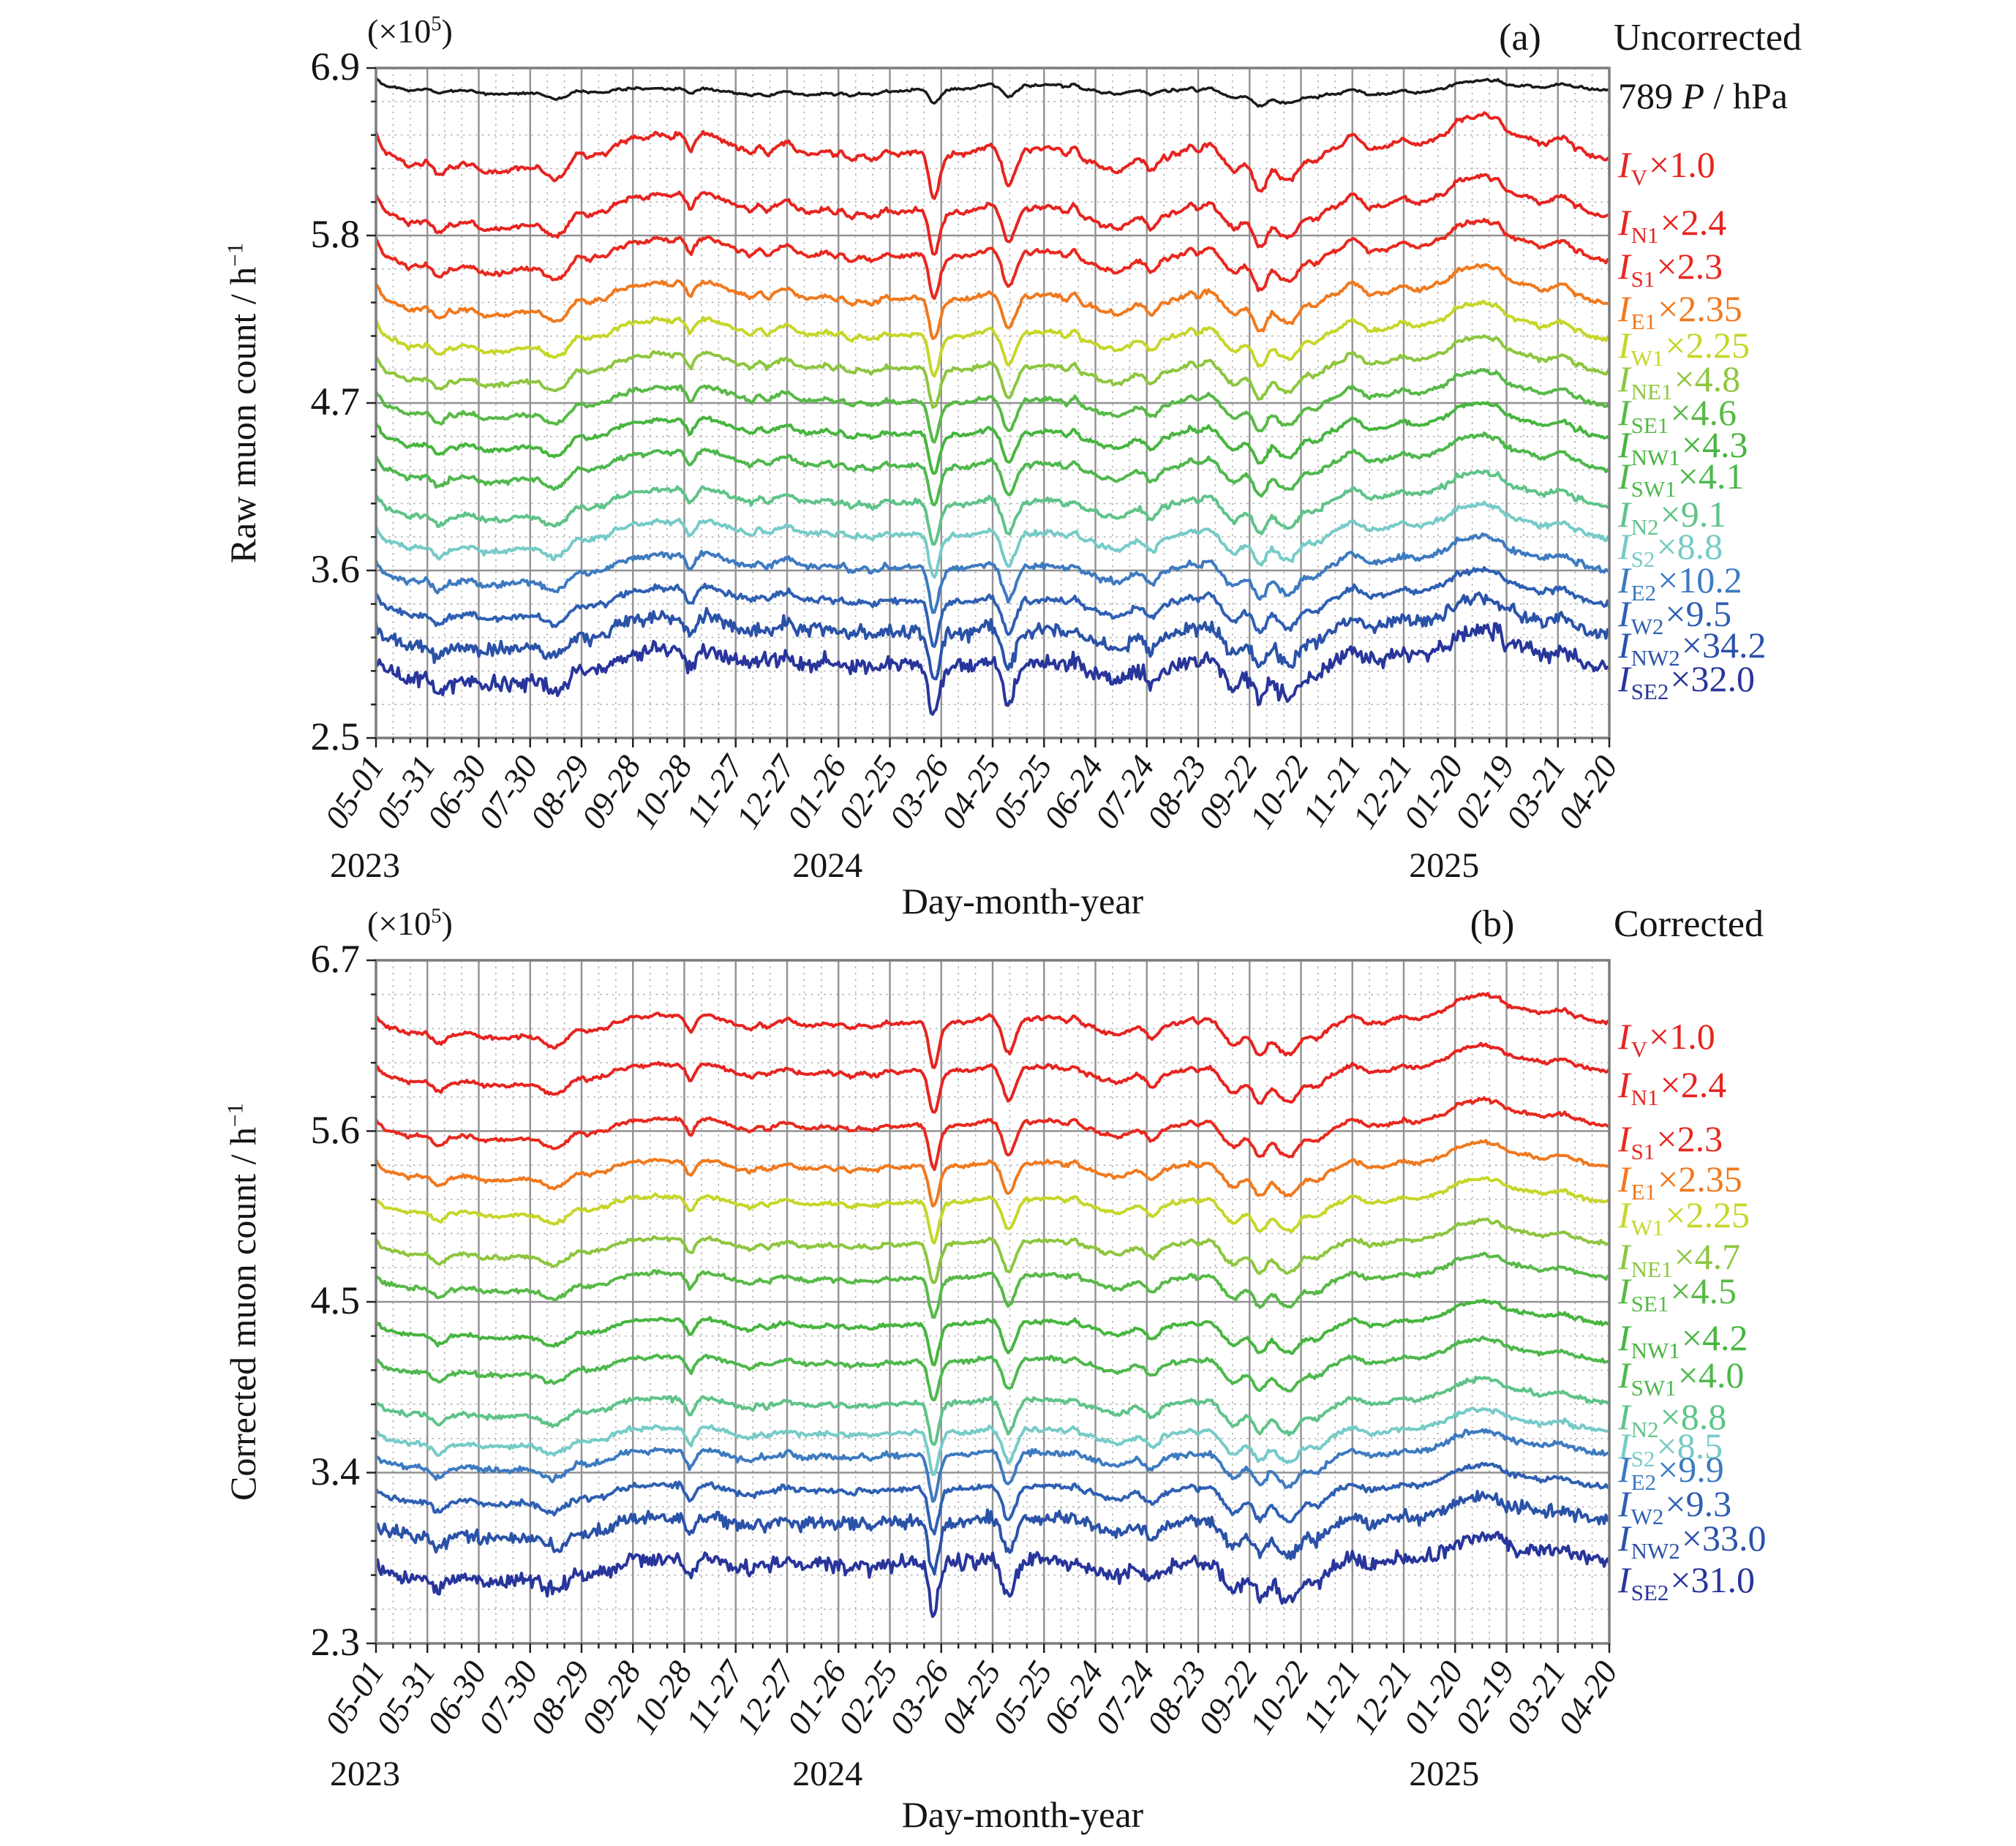 The width and height of the screenshot is (2016, 1846). Describe the element at coordinates (993, 1030) in the screenshot. I see `series-iv-line` at that location.